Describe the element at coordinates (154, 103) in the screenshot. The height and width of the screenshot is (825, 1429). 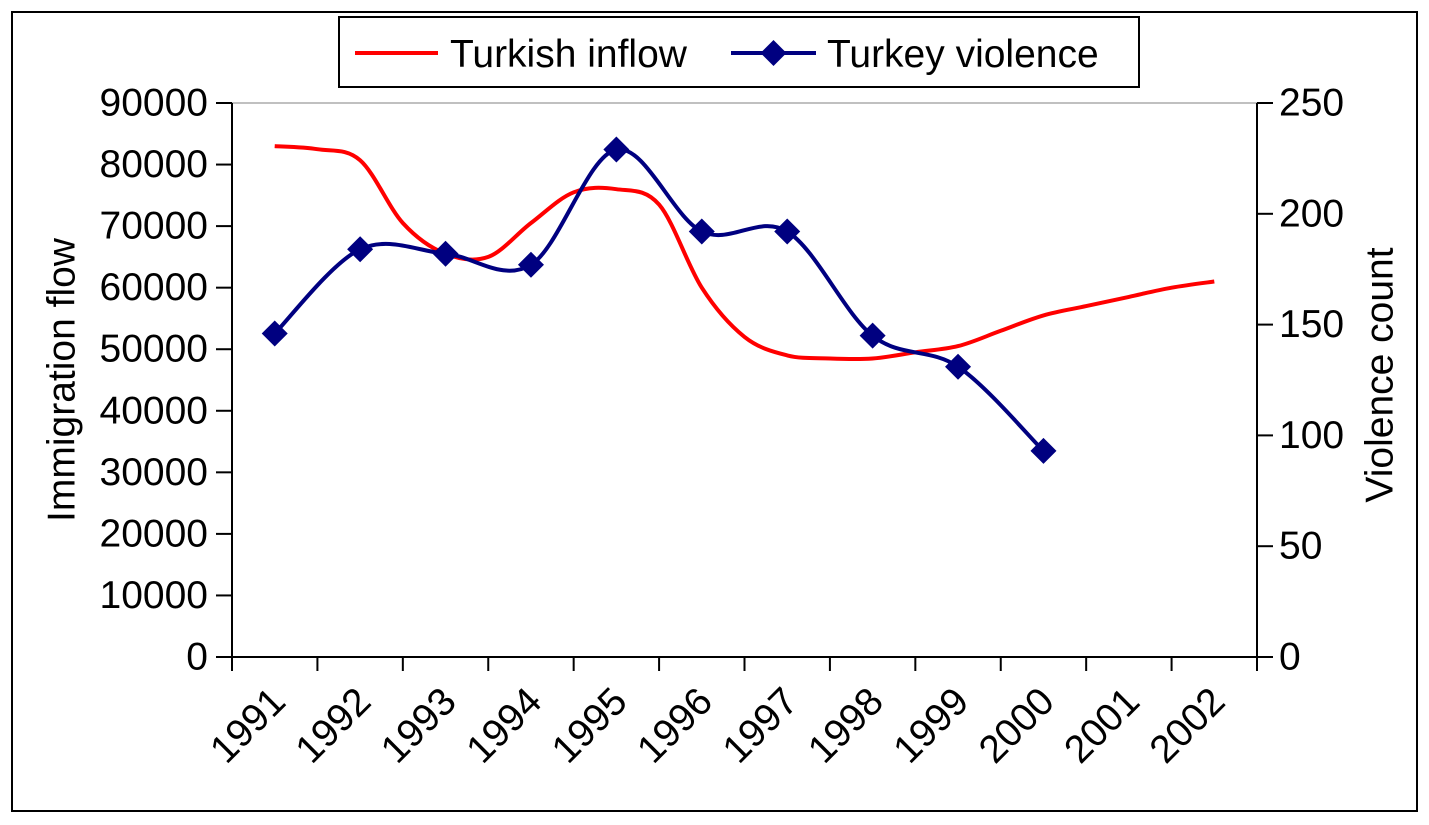
I see `left-tick-label: 90000` at that location.